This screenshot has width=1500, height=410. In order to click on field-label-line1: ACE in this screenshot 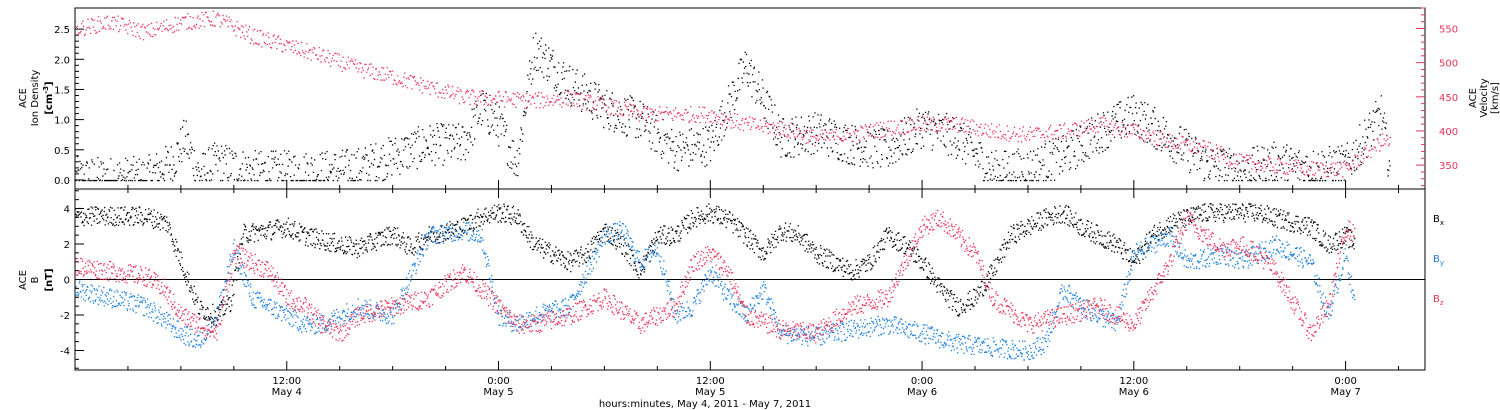, I will do `click(23, 280)`.